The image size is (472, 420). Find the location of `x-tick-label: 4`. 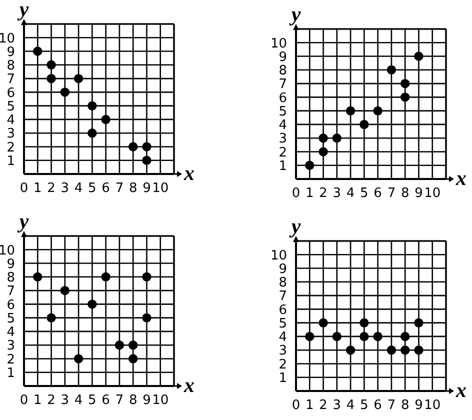

x-tick-label: 4 is located at coordinates (350, 194).